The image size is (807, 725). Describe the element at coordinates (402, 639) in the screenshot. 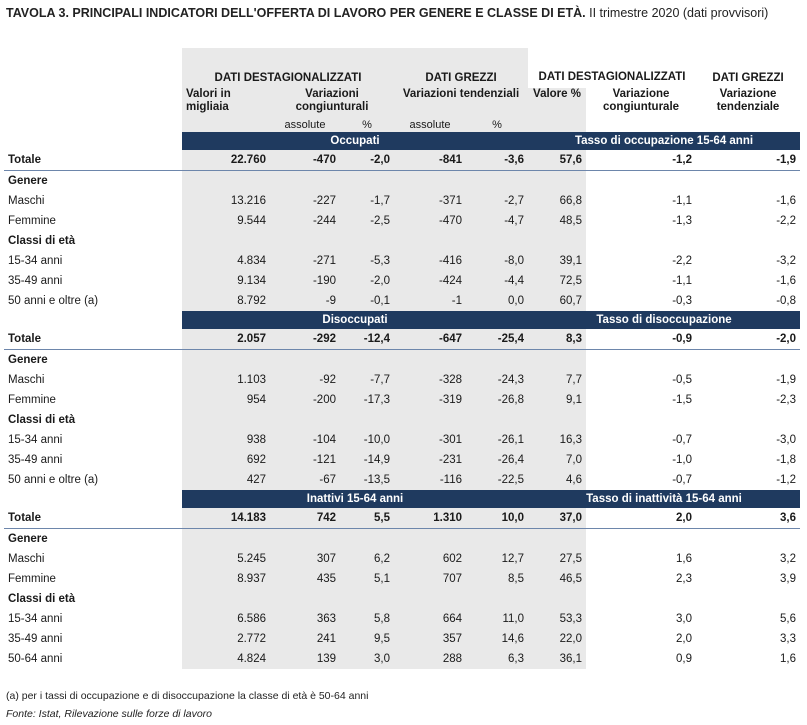

I see `table-row: 35-49 anni 2.772 241 9,5 357 14,6 22,0 2,0 3,3` at that location.